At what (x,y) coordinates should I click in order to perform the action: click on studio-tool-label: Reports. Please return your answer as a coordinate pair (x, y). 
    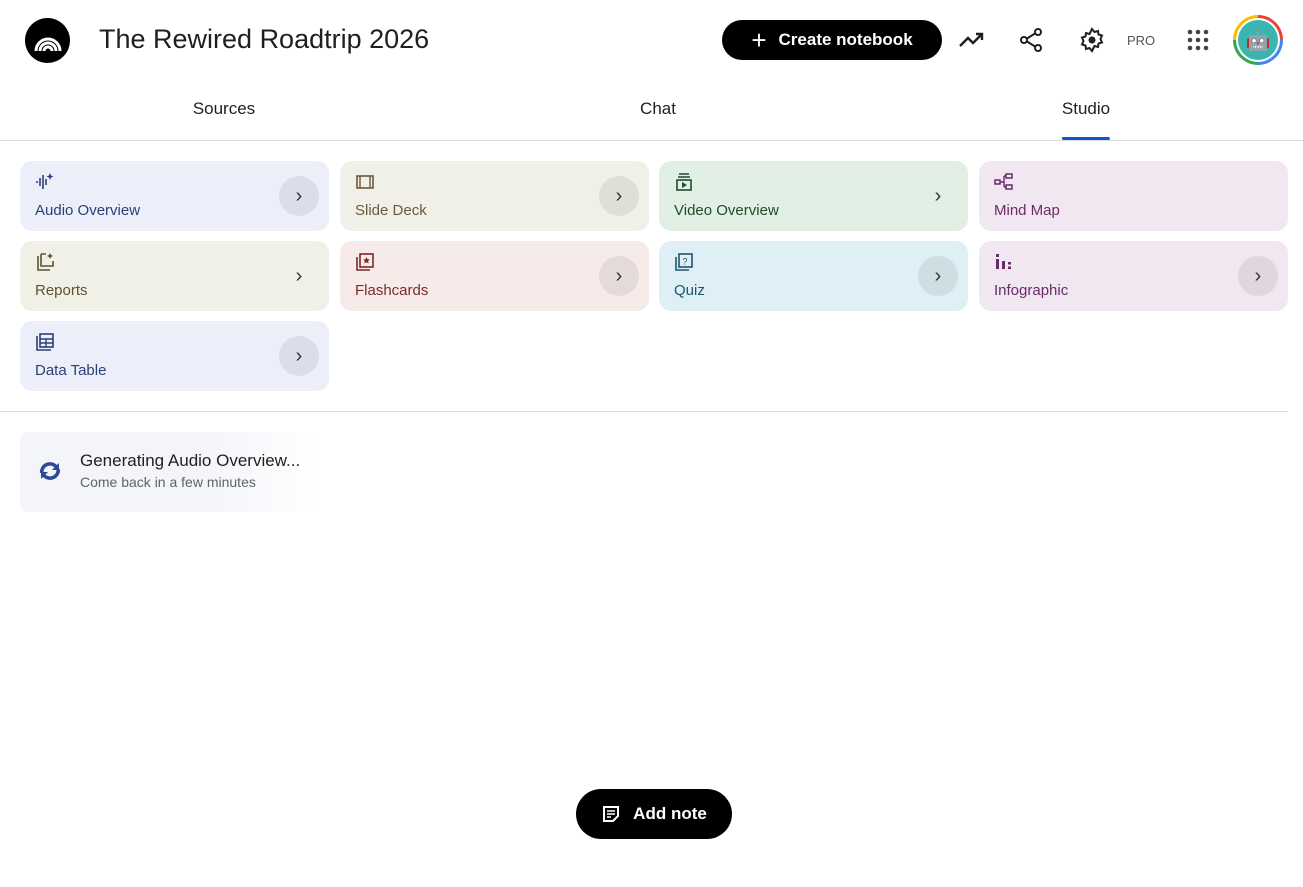
    Looking at the image, I should click on (61, 290).